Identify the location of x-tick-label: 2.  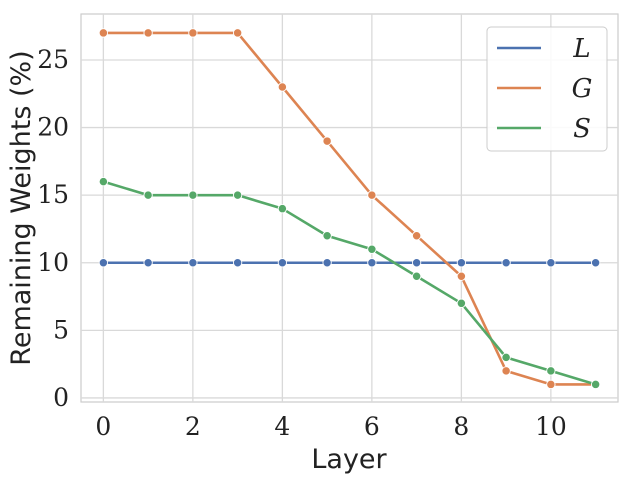
(193, 426).